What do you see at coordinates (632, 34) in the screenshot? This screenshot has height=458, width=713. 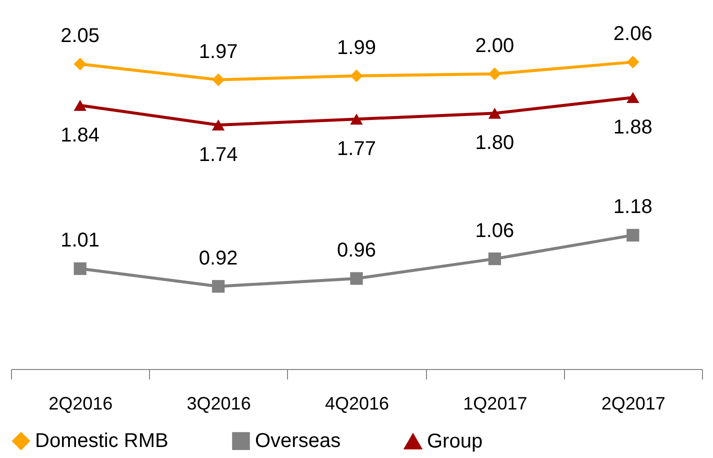 I see `data-label: 2.06` at bounding box center [632, 34].